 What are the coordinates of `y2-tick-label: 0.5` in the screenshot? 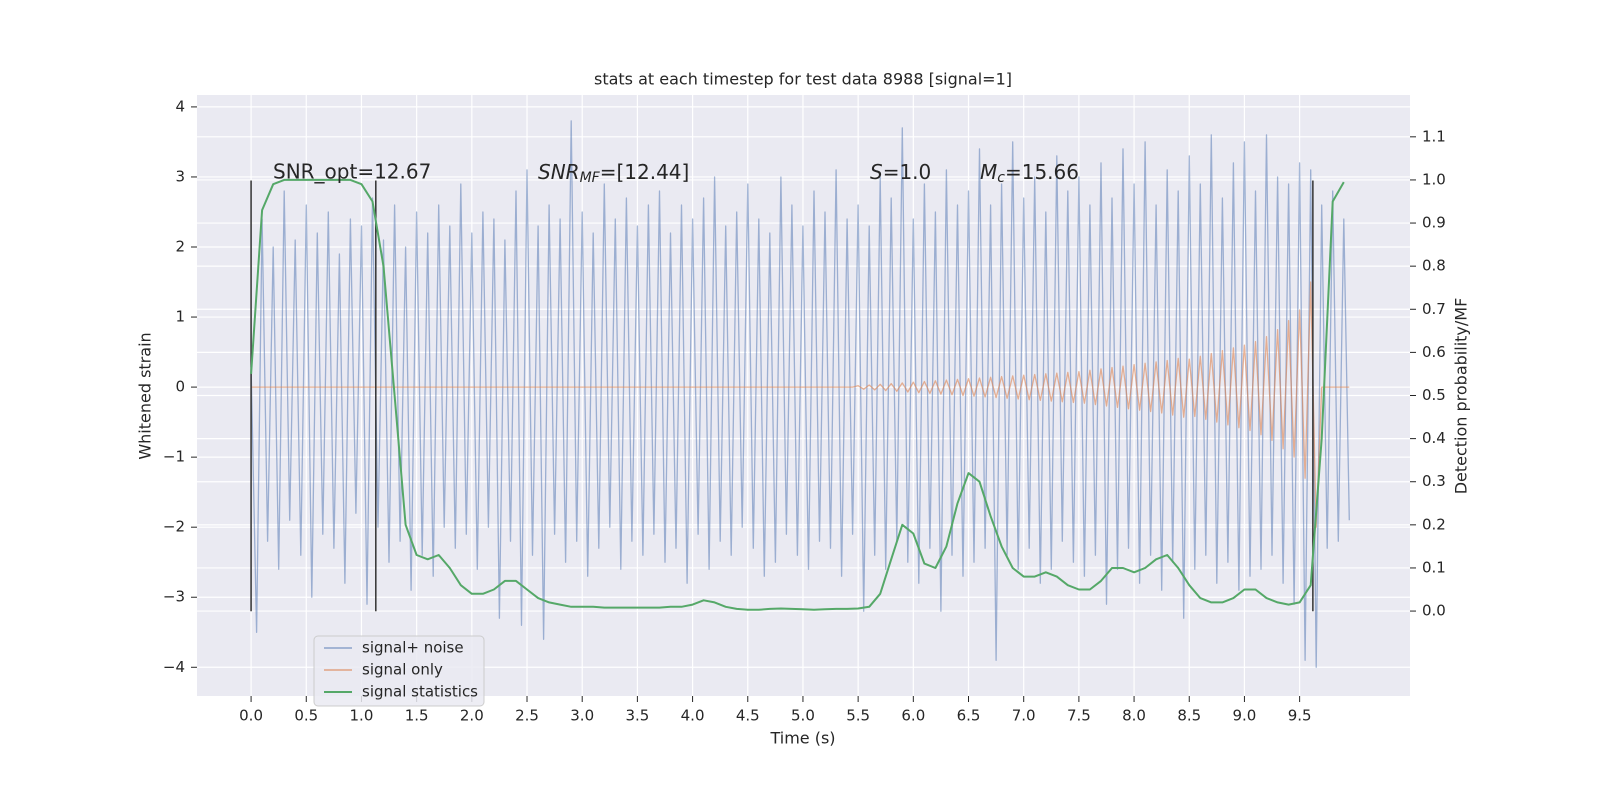 It's located at (1434, 395).